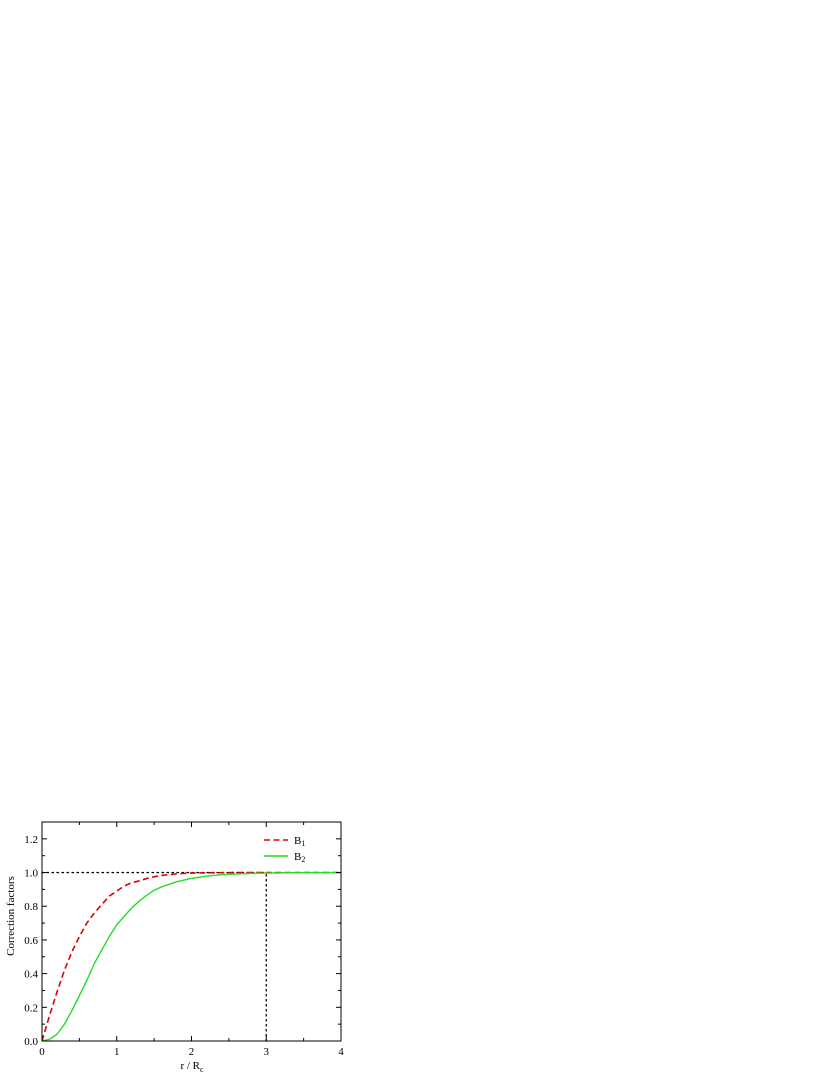 The image size is (830, 1075). Describe the element at coordinates (31, 1042) in the screenshot. I see `y-tick-label: 0.0` at that location.